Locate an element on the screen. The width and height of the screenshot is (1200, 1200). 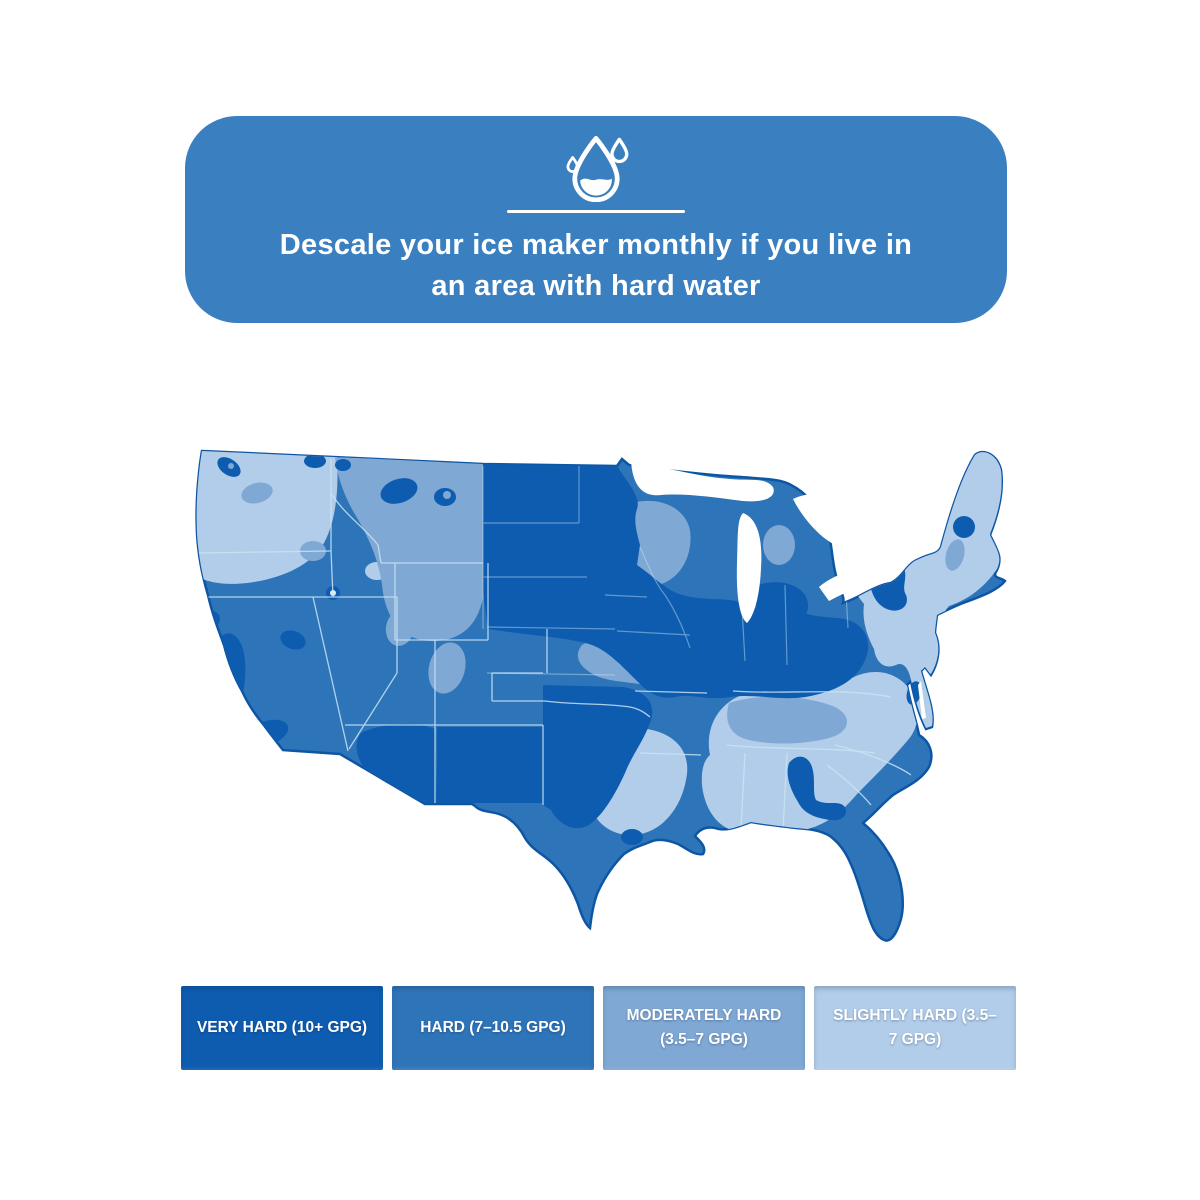
legend-label: HARD (7–10.5 GPG) is located at coordinates (493, 1027).